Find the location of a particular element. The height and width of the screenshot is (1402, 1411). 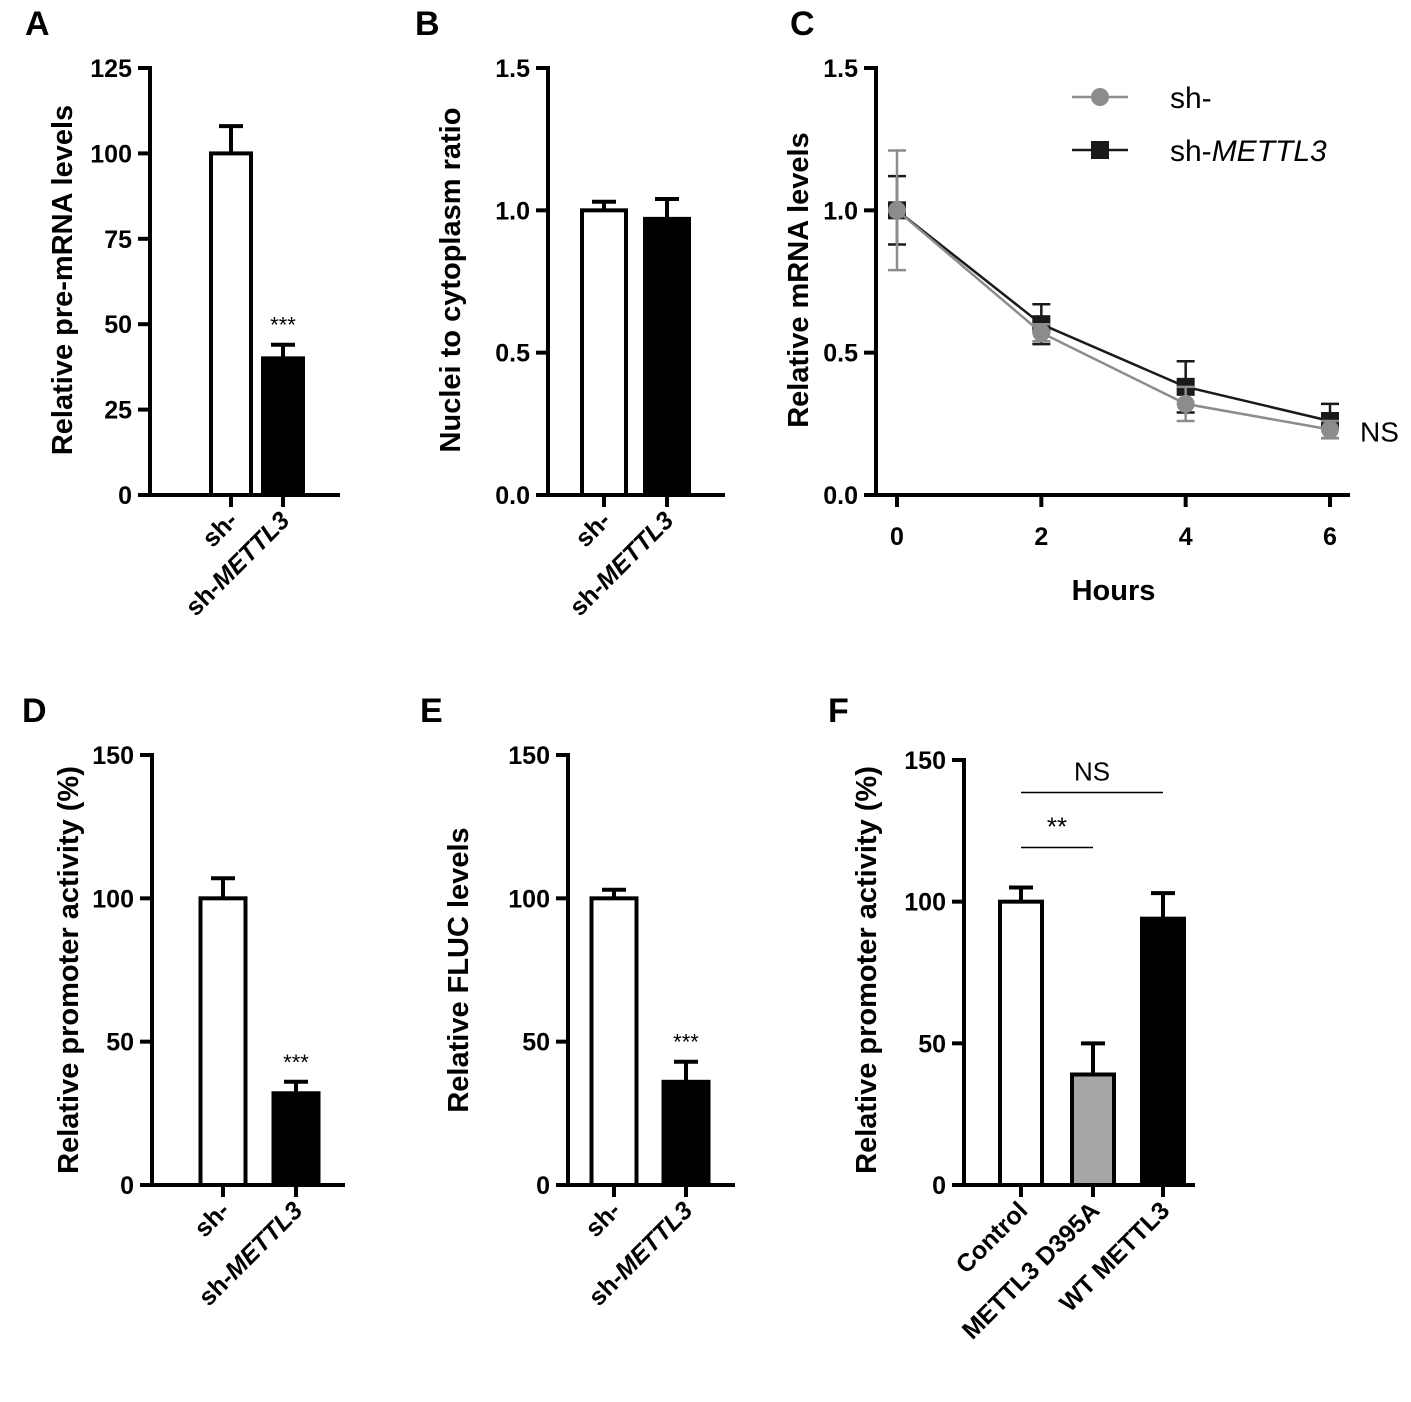

x-tick-label-B-prefix: sh- is located at coordinates (593, 529).